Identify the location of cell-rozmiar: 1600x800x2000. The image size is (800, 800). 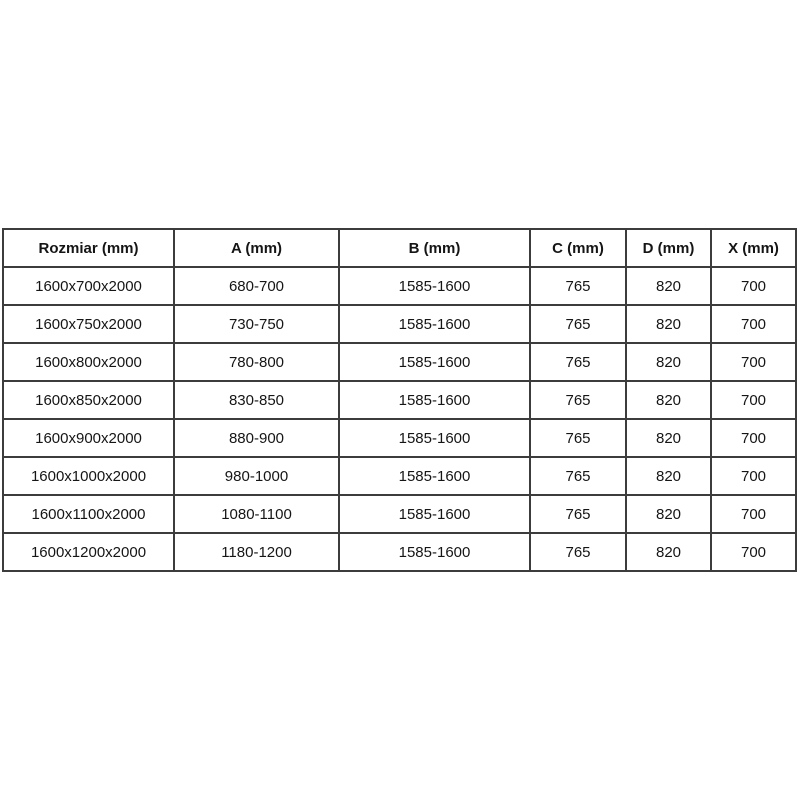
(88, 362).